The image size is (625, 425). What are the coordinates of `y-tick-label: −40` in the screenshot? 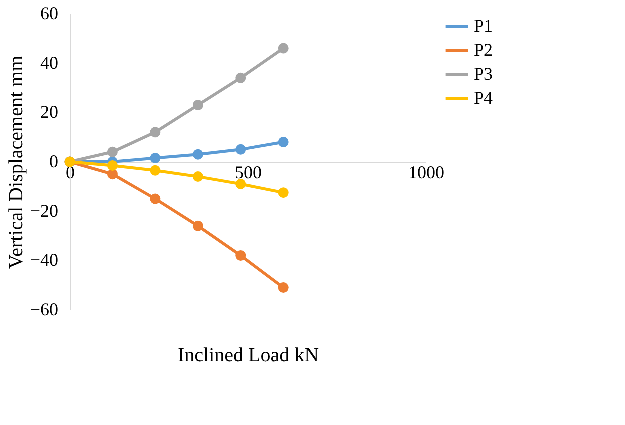 It's located at (44, 260).